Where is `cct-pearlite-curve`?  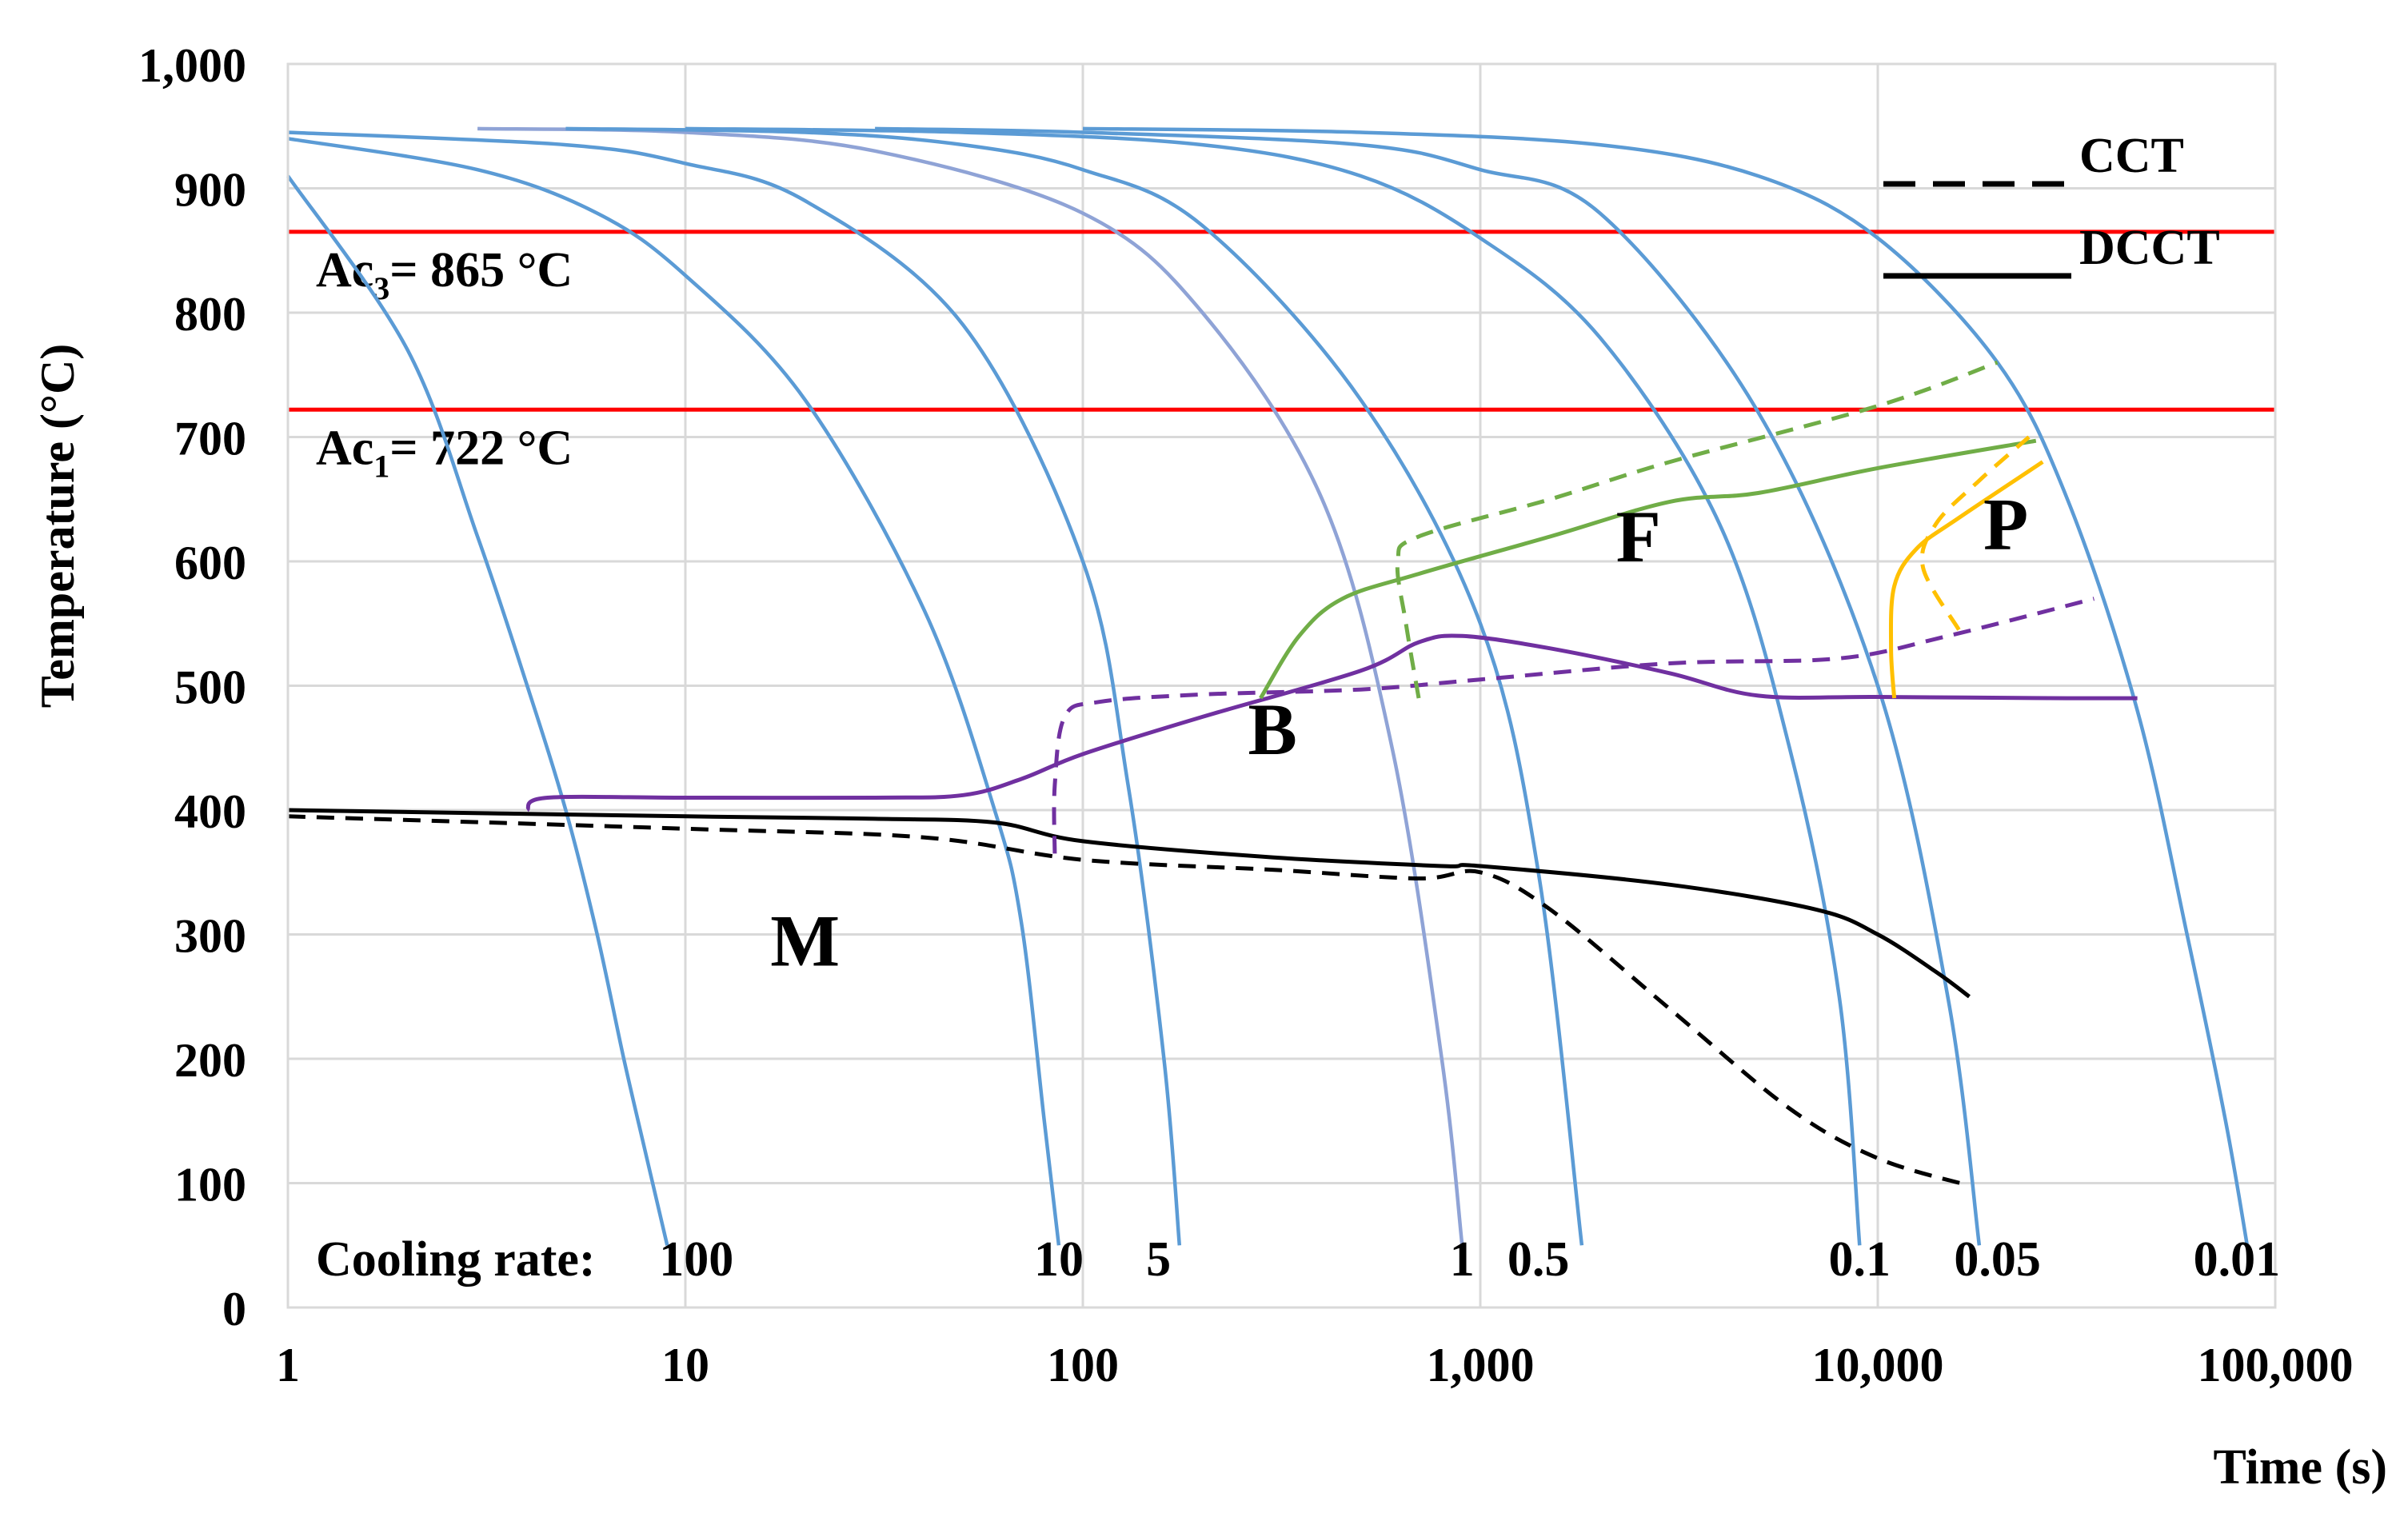 cct-pearlite-curve is located at coordinates (1975, 533).